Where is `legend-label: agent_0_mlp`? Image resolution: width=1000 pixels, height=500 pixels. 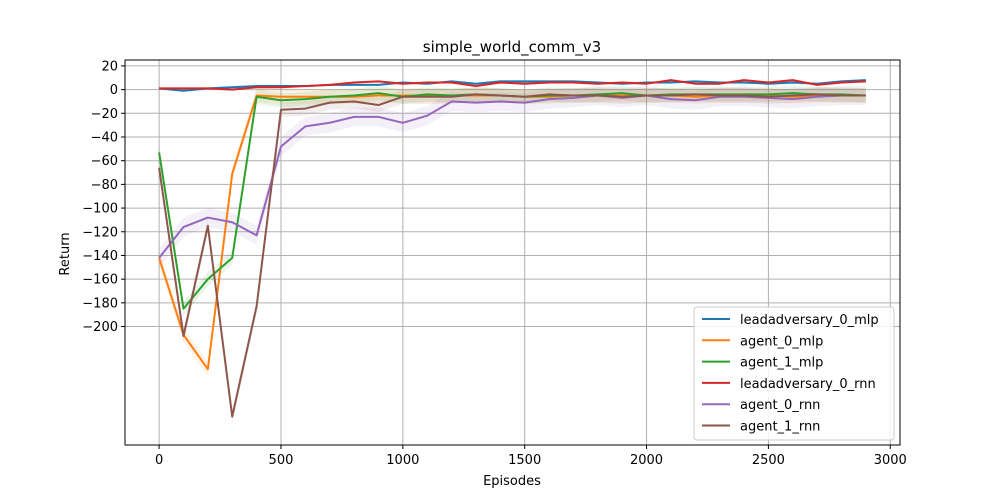
legend-label: agent_0_mlp is located at coordinates (781, 341).